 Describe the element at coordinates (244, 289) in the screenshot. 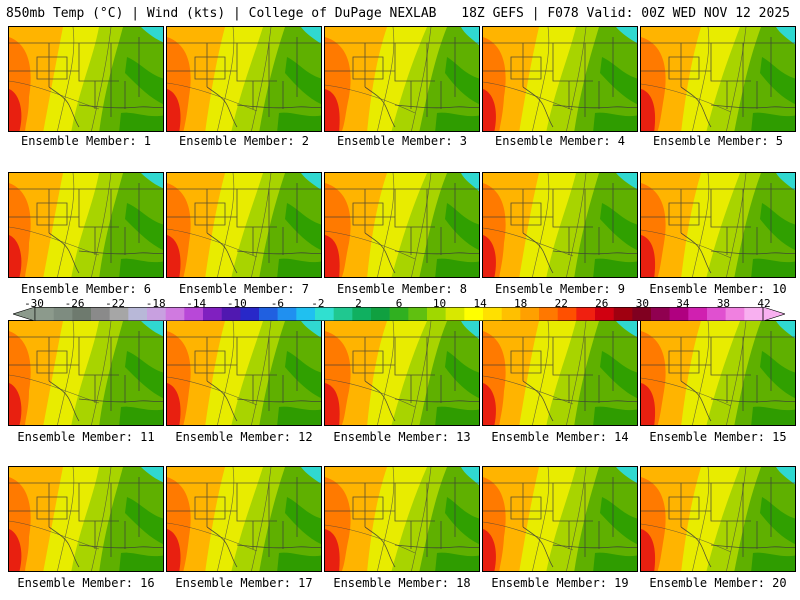

I see `ensemble-member-label: Ensemble Member: 7` at that location.